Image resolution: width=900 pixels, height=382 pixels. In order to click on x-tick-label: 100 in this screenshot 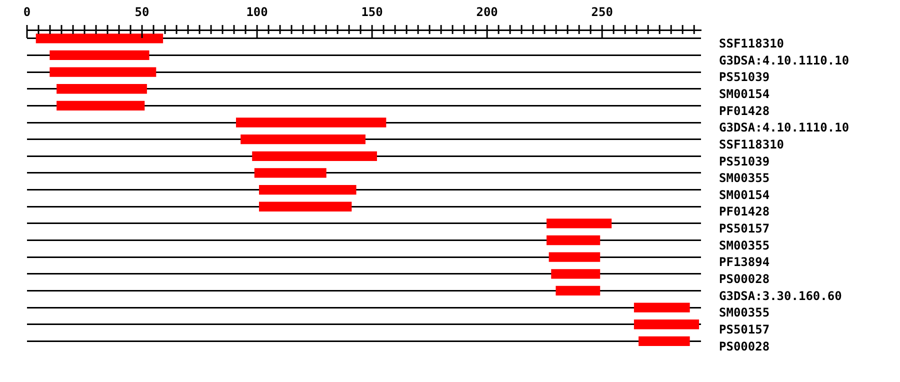, I will do `click(257, 11)`.